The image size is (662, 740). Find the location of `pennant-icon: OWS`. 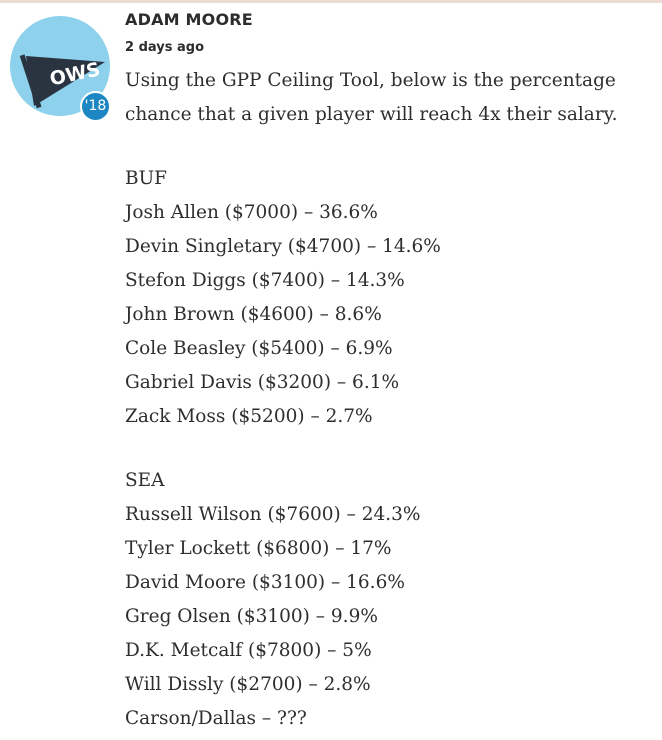

pennant-icon: OWS is located at coordinates (62, 81).